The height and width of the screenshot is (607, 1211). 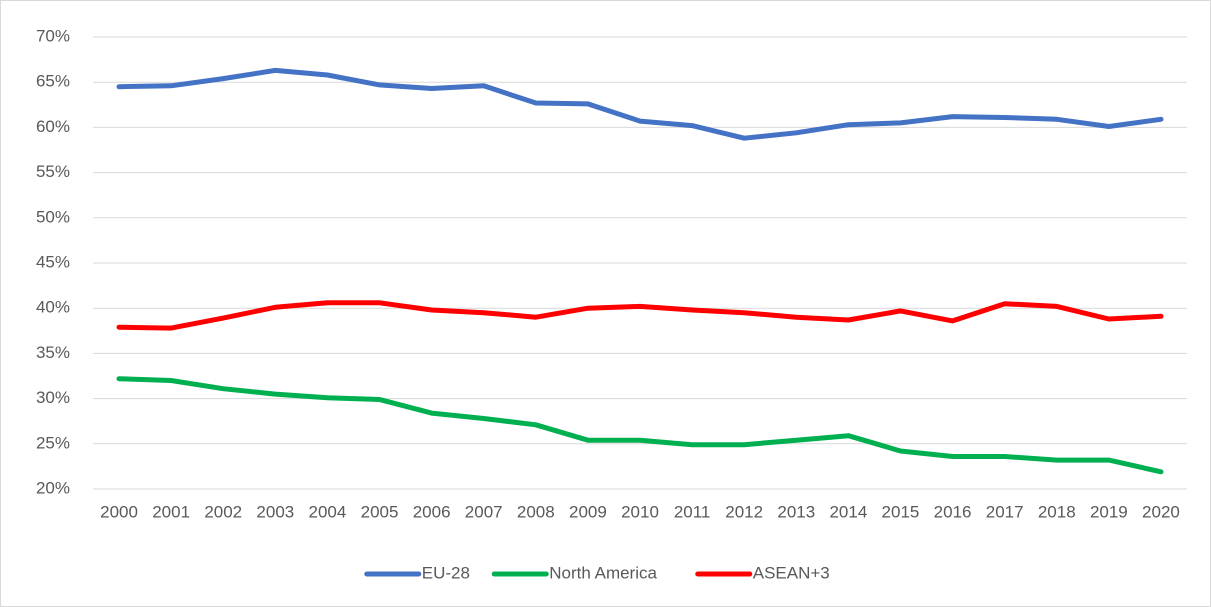 I want to click on x-tick-label: 2004, so click(x=328, y=511).